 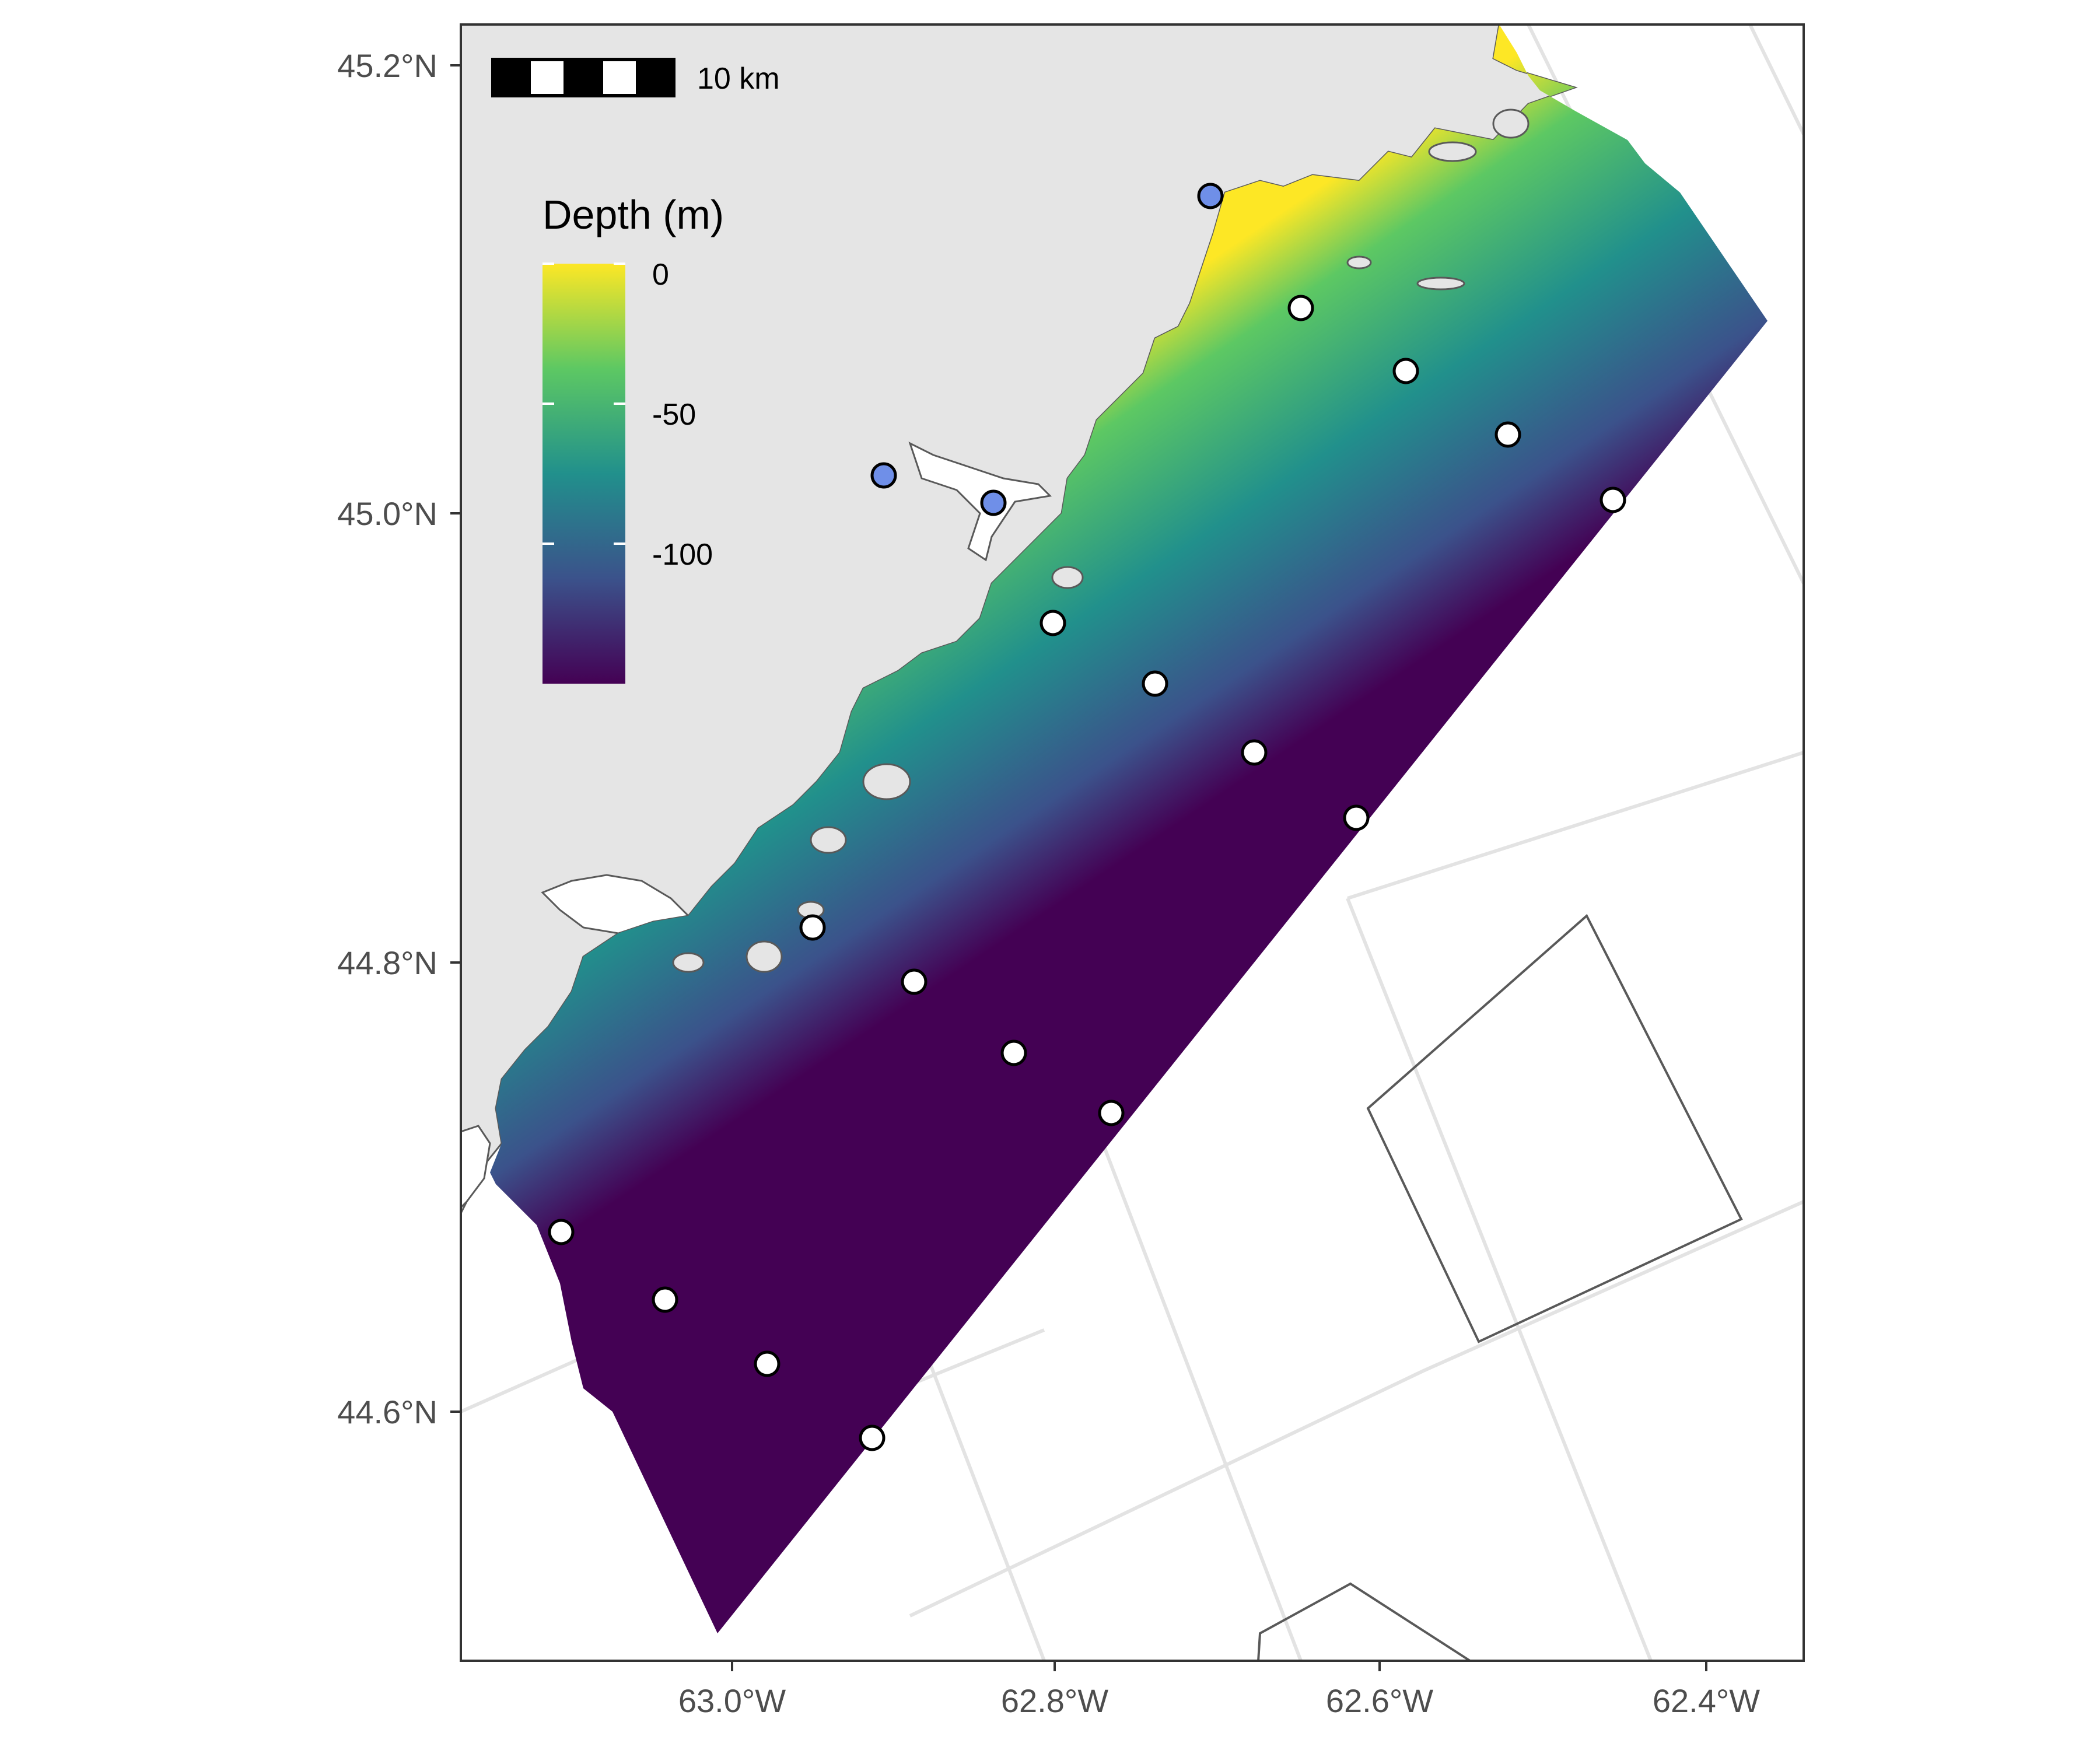 What do you see at coordinates (732, 1700) in the screenshot?
I see `x-tick-label: 63.0°W` at bounding box center [732, 1700].